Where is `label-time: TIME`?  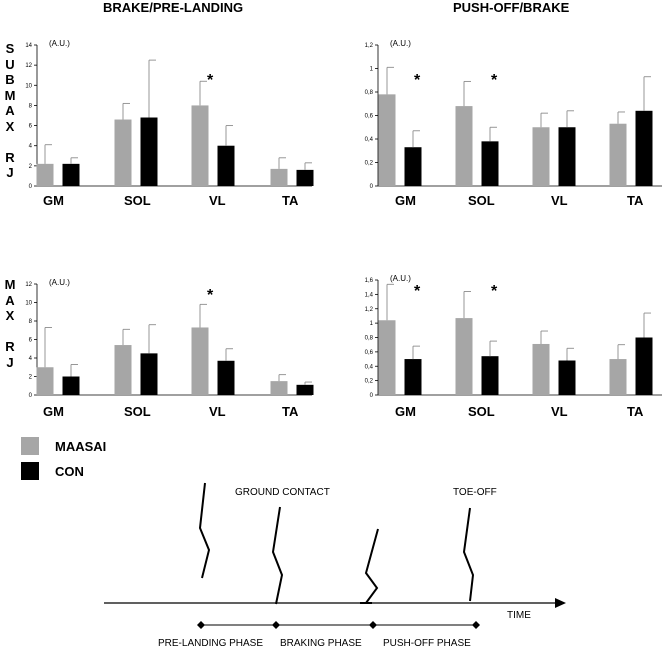
label-time: TIME is located at coordinates (519, 615).